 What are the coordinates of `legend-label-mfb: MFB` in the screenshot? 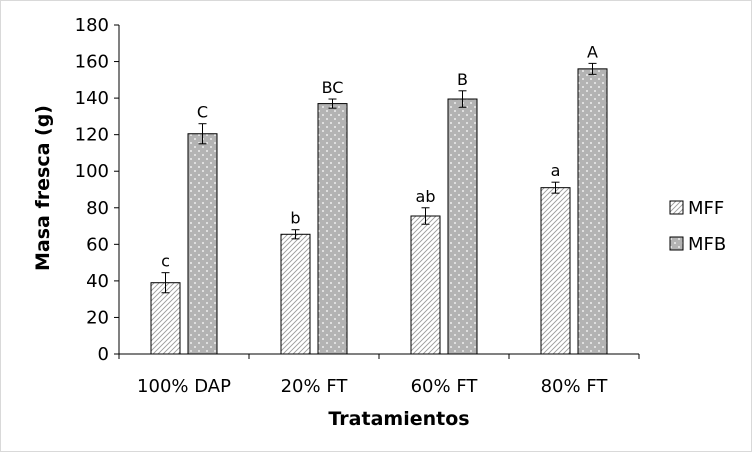 It's located at (707, 244).